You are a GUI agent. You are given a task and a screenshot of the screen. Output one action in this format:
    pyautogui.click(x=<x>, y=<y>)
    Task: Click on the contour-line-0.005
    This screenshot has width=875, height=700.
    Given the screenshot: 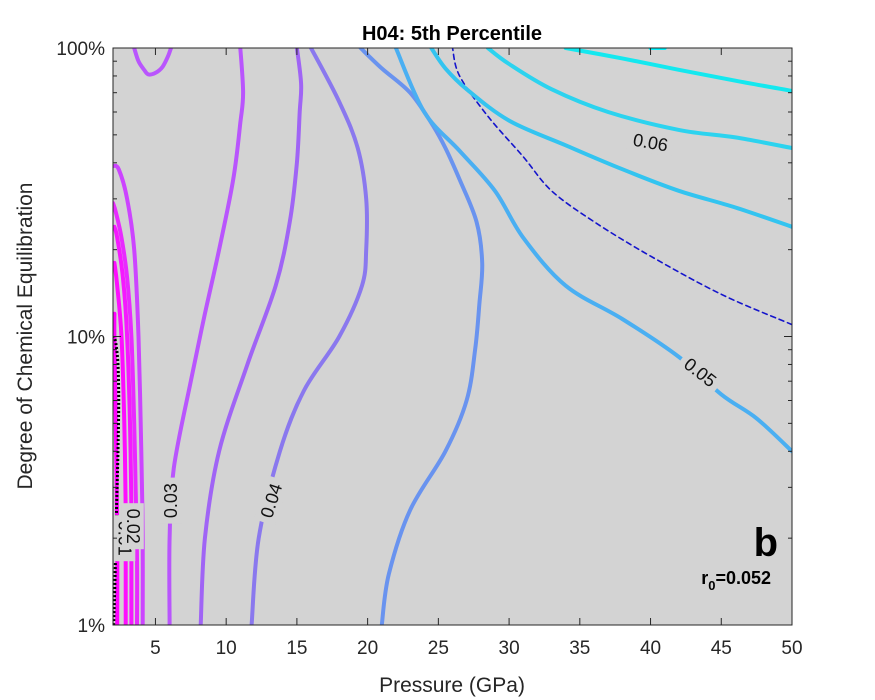 What is the action you would take?
    pyautogui.click(x=116, y=468)
    